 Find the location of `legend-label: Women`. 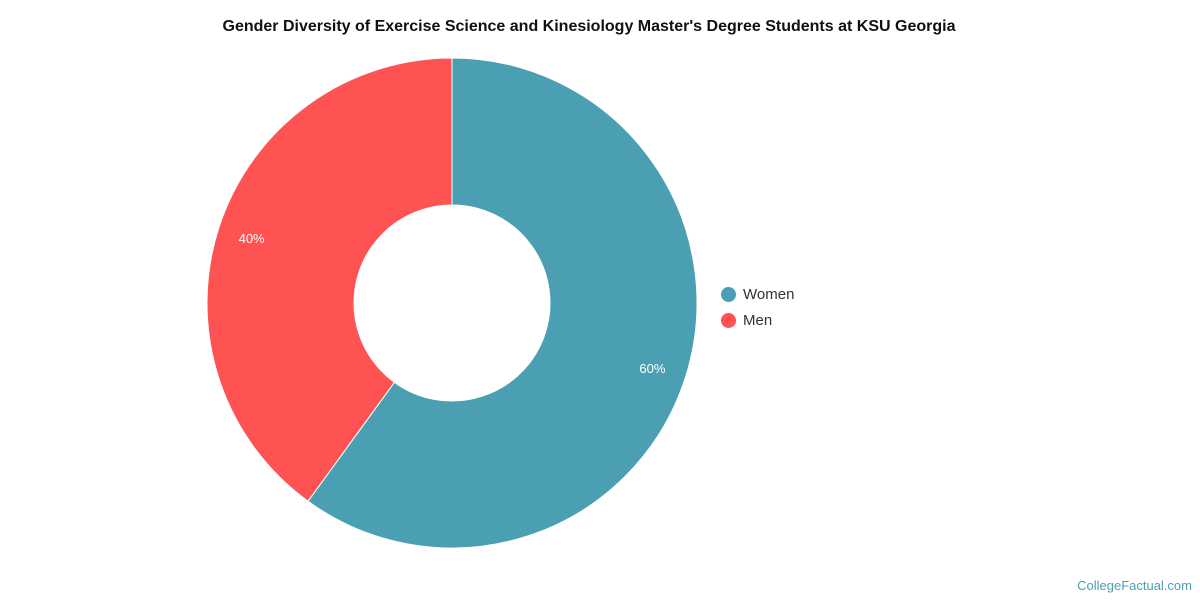

legend-label: Women is located at coordinates (769, 294).